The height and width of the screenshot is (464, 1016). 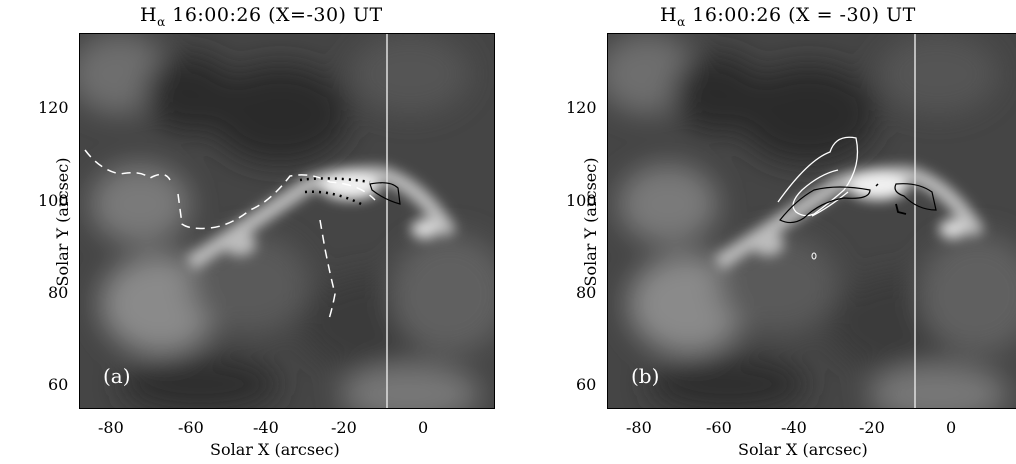 What do you see at coordinates (645, 376) in the screenshot?
I see `panel-tag-b: (b)` at bounding box center [645, 376].